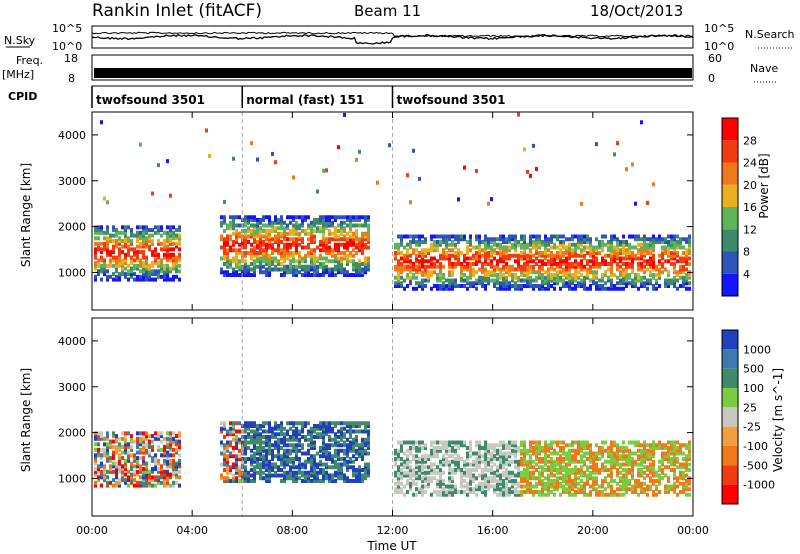  Describe the element at coordinates (26, 420) in the screenshot. I see `velocity-ylabel: Slant Range [km]` at that location.